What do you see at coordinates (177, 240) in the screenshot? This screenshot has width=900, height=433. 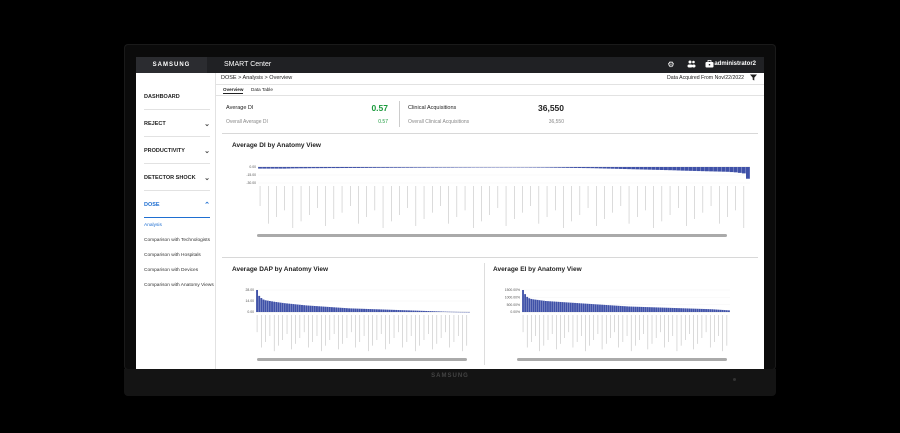 I see `sidebar-subitem-technologists: Comparison with Technologists` at bounding box center [177, 240].